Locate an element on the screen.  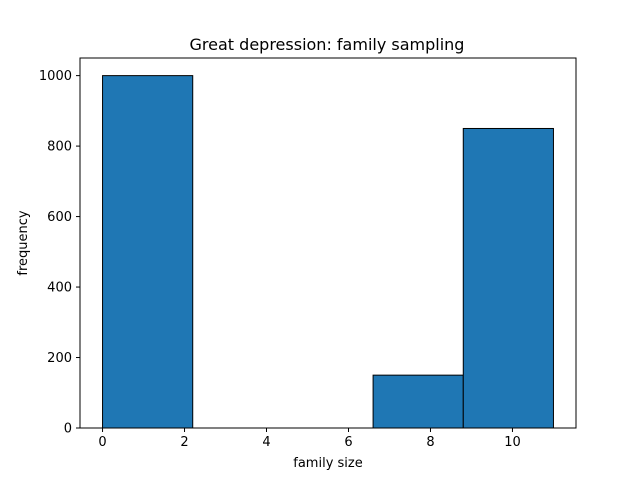
y-tick-label: 800 is located at coordinates (59, 147).